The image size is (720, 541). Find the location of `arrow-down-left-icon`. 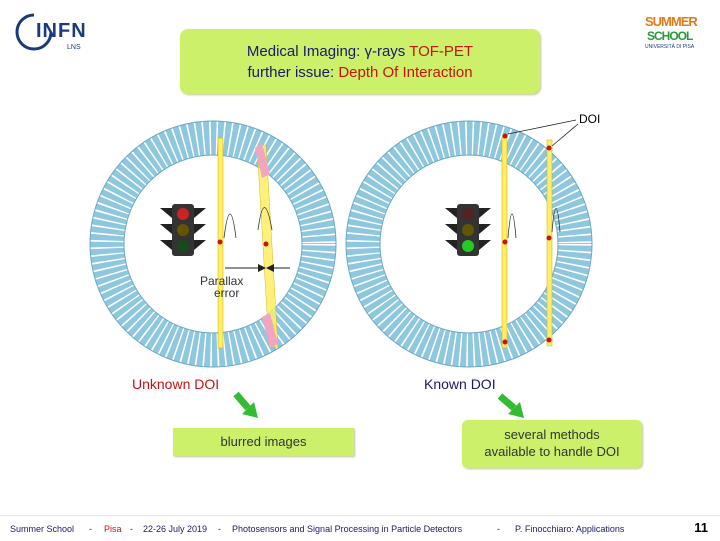

arrow-down-left-icon is located at coordinates (245, 404).